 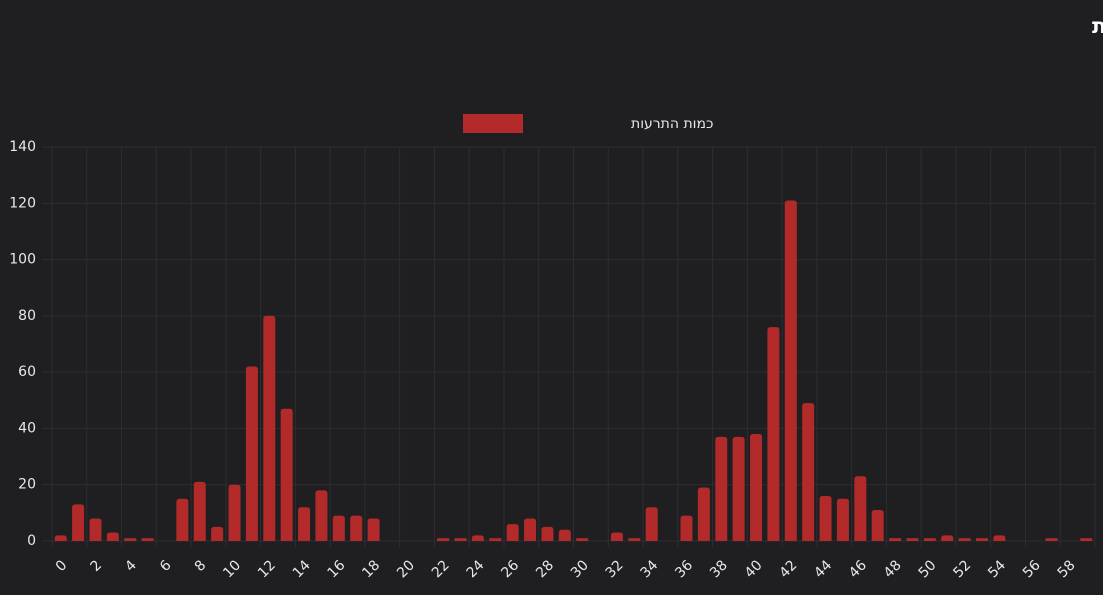 I want to click on x-tick-label: 52, so click(x=962, y=569).